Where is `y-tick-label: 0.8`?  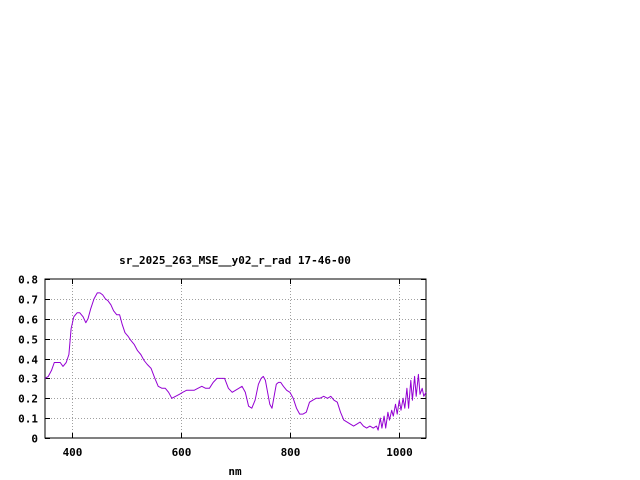
y-tick-label: 0.8 is located at coordinates (28, 280).